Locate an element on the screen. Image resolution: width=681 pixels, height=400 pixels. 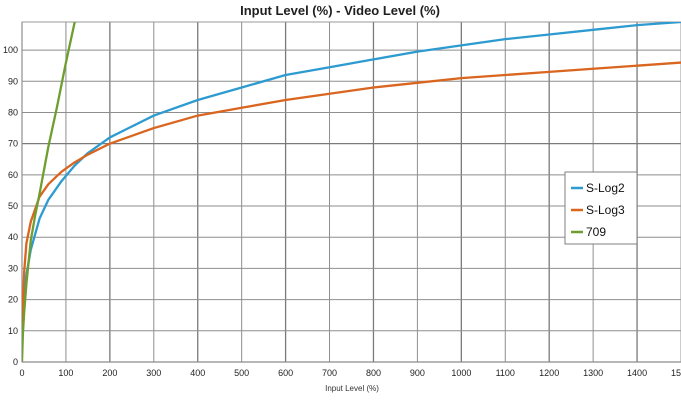
x-tick-label: 900 is located at coordinates (417, 373).